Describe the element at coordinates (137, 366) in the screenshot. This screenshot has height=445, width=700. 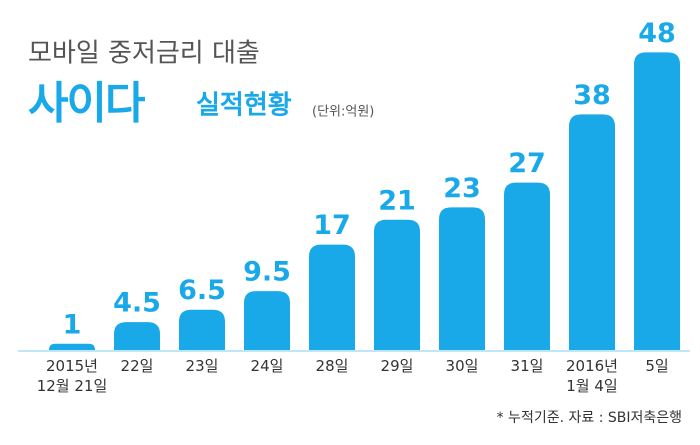
I see `x-tick-label: 22일` at that location.